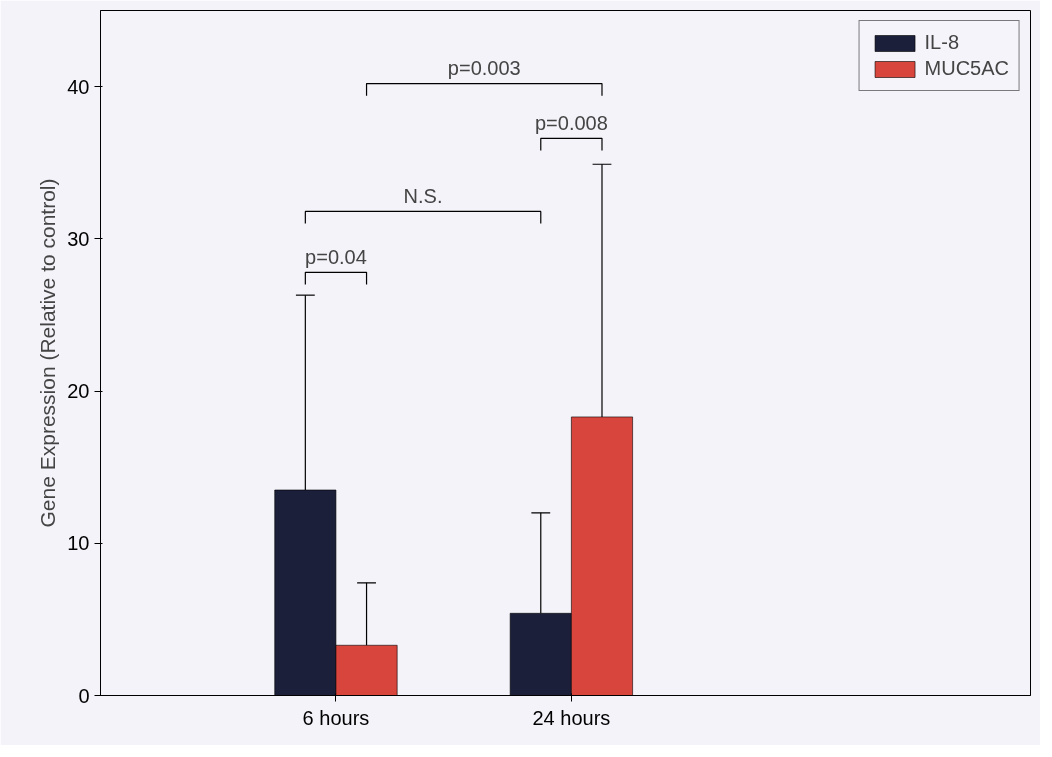  Describe the element at coordinates (78, 238) in the screenshot. I see `y-tick-label: 30` at that location.